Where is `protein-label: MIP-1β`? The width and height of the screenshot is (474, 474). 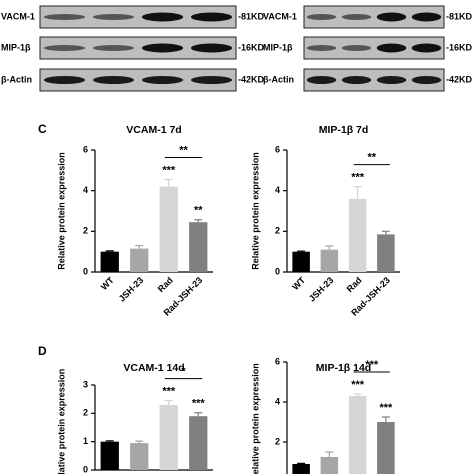 protein-label: MIP-1β is located at coordinates (278, 47).